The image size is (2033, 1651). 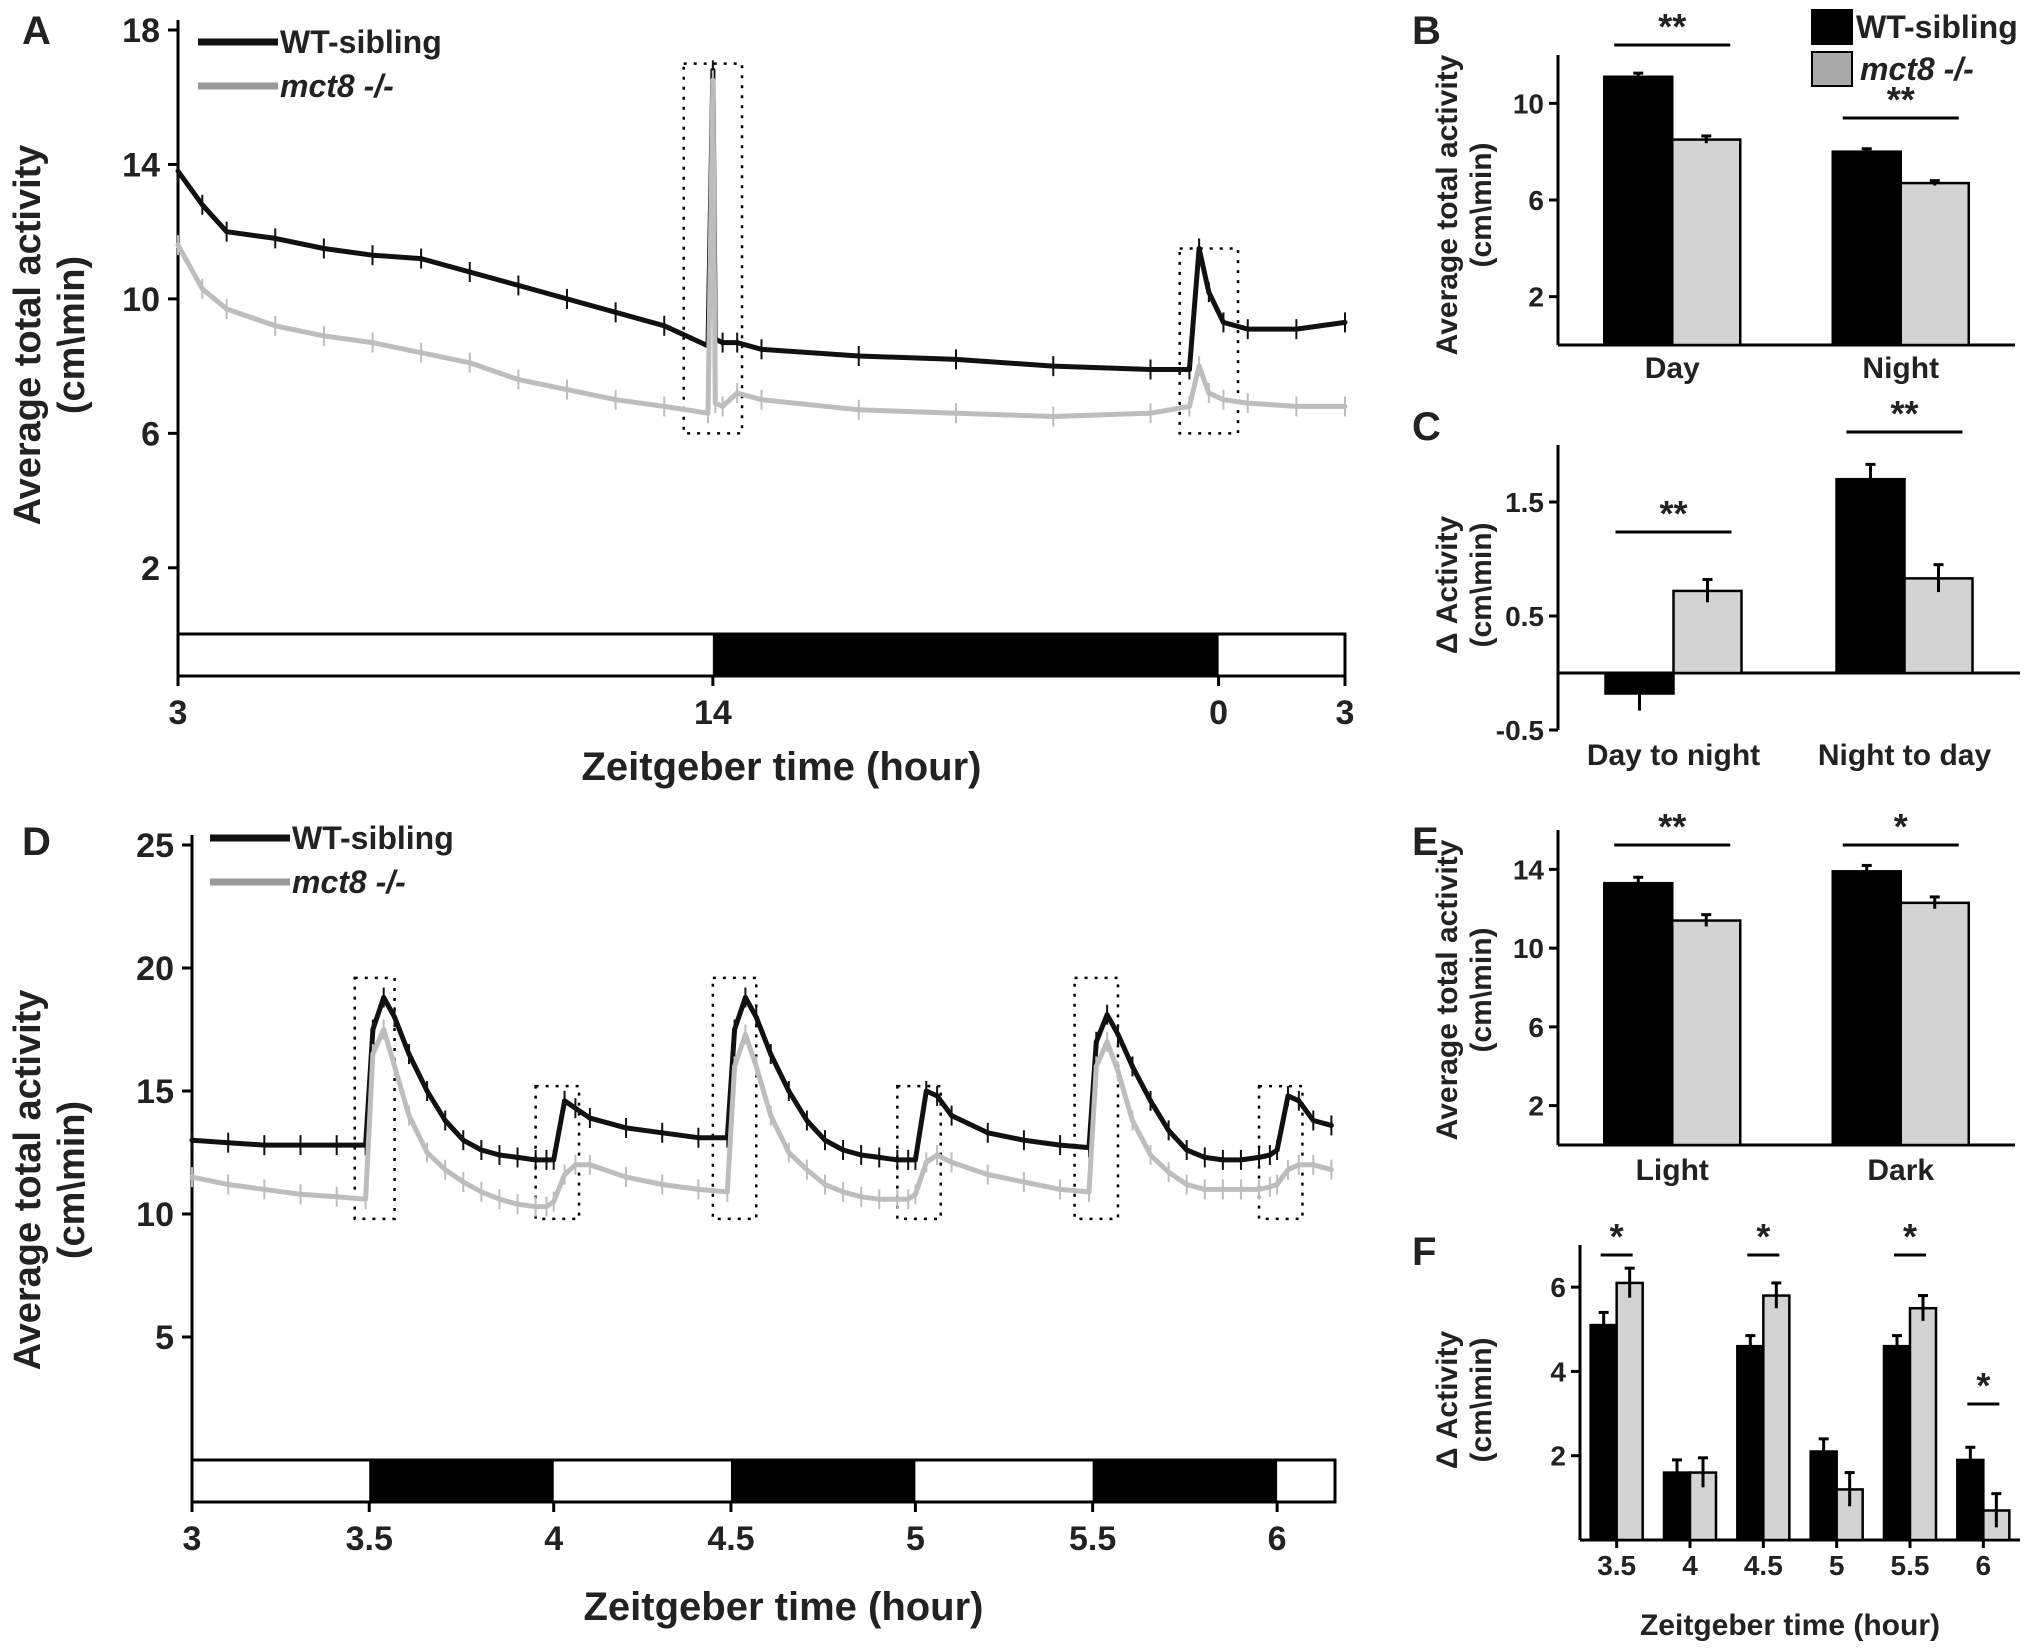 What do you see at coordinates (332, 860) in the screenshot?
I see `legend: WT-sibling mct8 -/-` at bounding box center [332, 860].